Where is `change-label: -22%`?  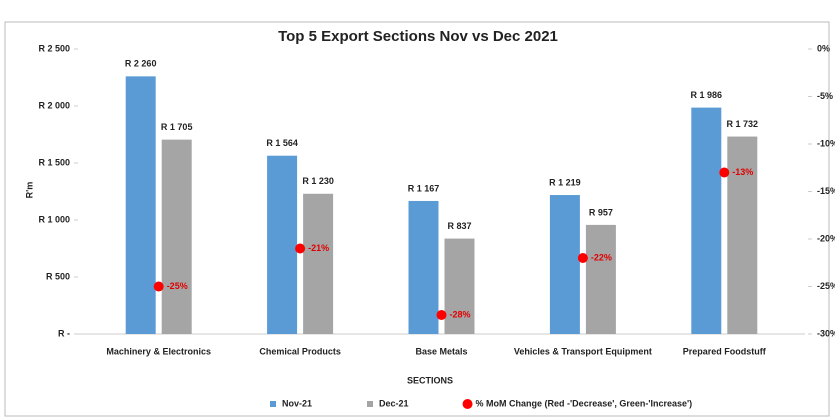 change-label: -22% is located at coordinates (601, 257).